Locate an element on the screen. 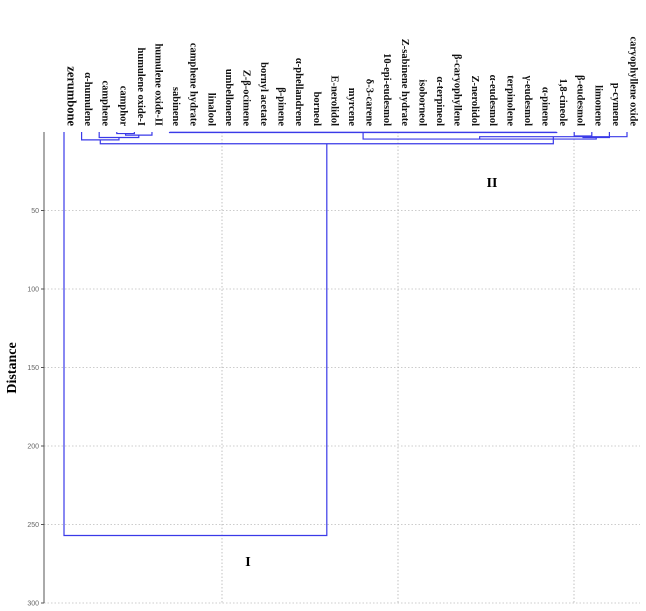 This screenshot has height=611, width=646. y-axis: 50 100 150 200 250 300 is located at coordinates (36, 370).